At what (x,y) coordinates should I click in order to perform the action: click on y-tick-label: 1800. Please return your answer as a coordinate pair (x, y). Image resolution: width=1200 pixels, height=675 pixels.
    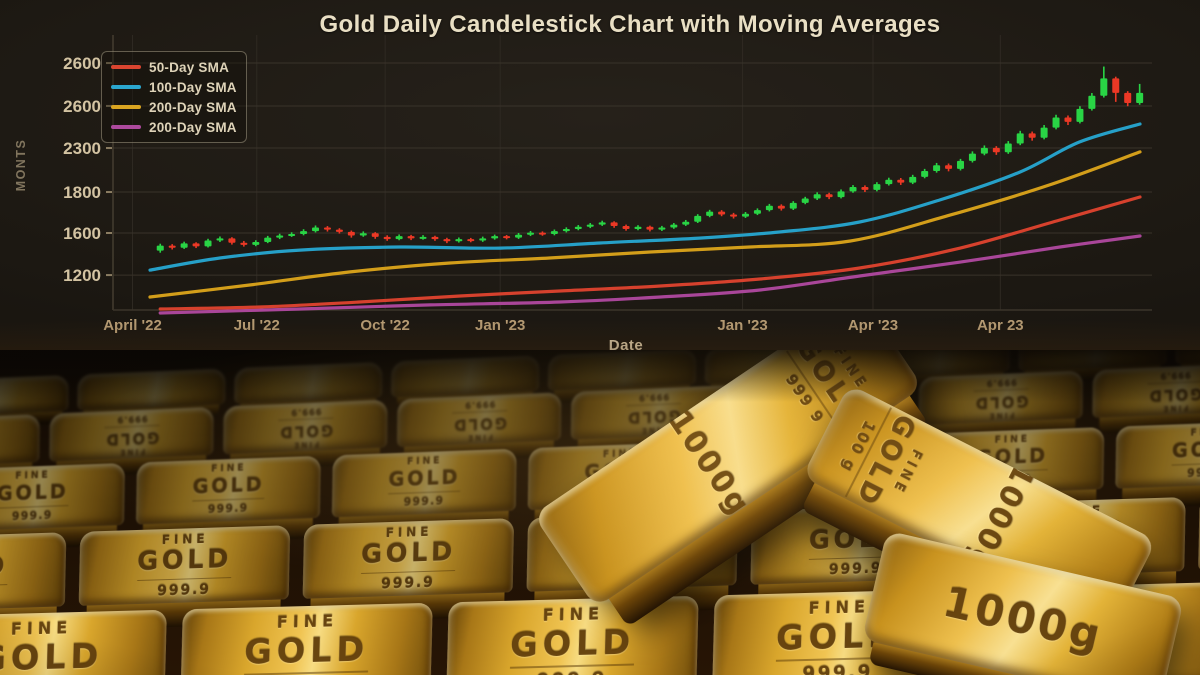
    Looking at the image, I should click on (82, 192).